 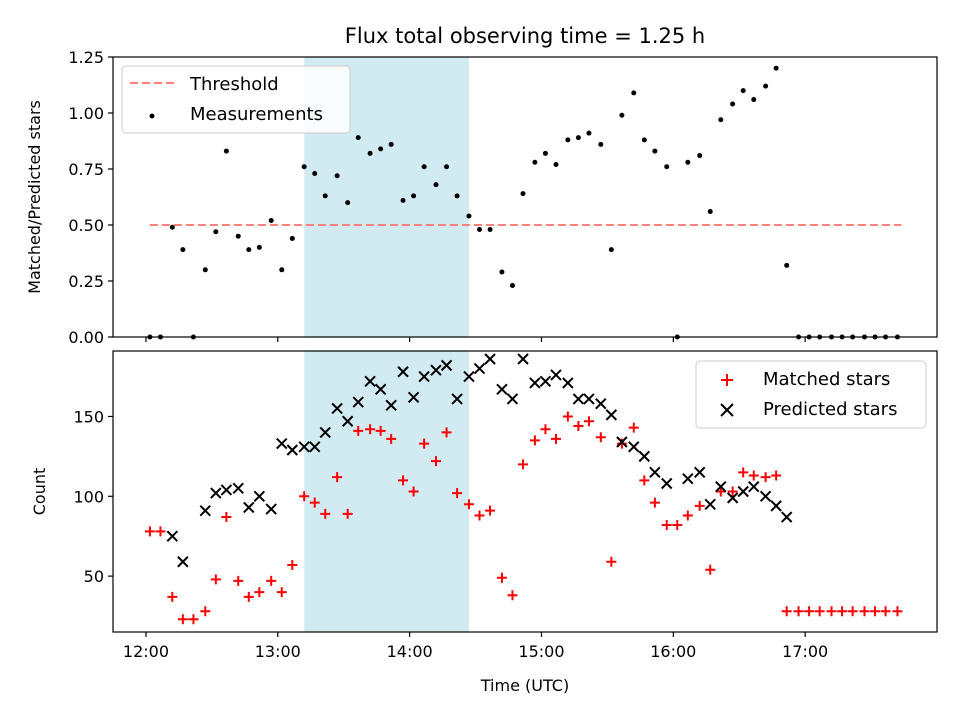 I want to click on legend: Threshold Measurements, so click(x=236, y=99).